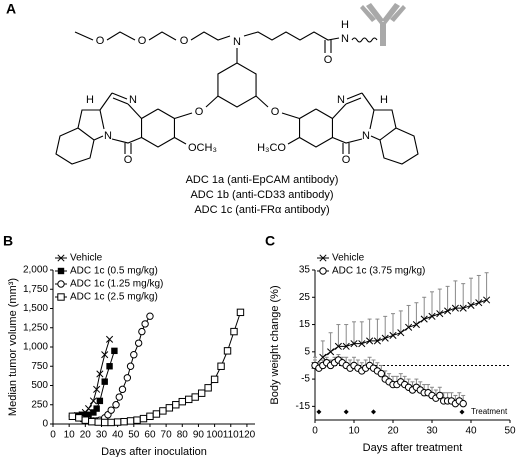 This screenshot has height=457, width=520. I want to click on y-tick-label: 5, so click(307, 351).